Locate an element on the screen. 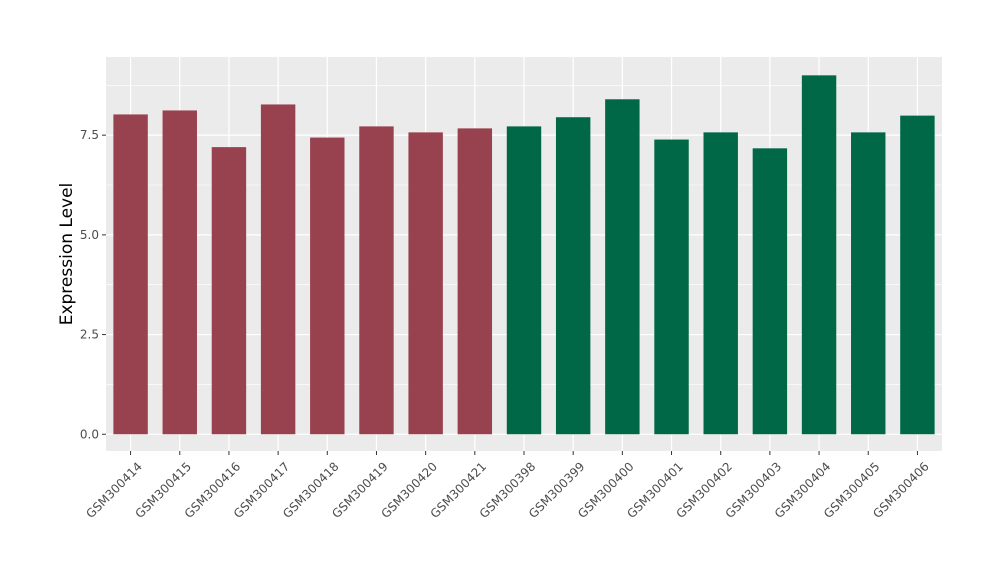  y-tick-label: 7.5 is located at coordinates (89, 135).